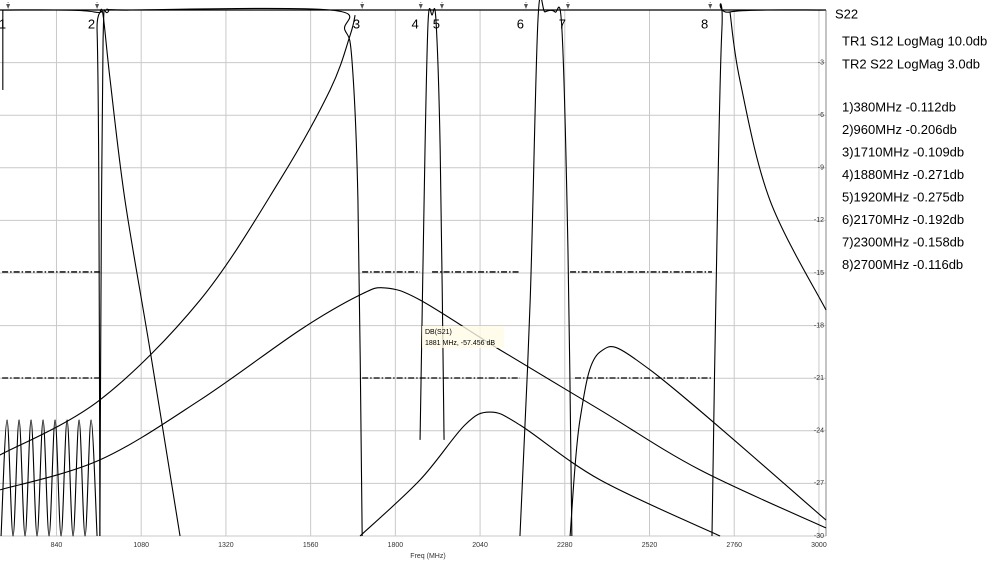 The width and height of the screenshot is (1000, 564). I want to click on marker-readout: 4)1880MHz -0.271db, so click(903, 174).